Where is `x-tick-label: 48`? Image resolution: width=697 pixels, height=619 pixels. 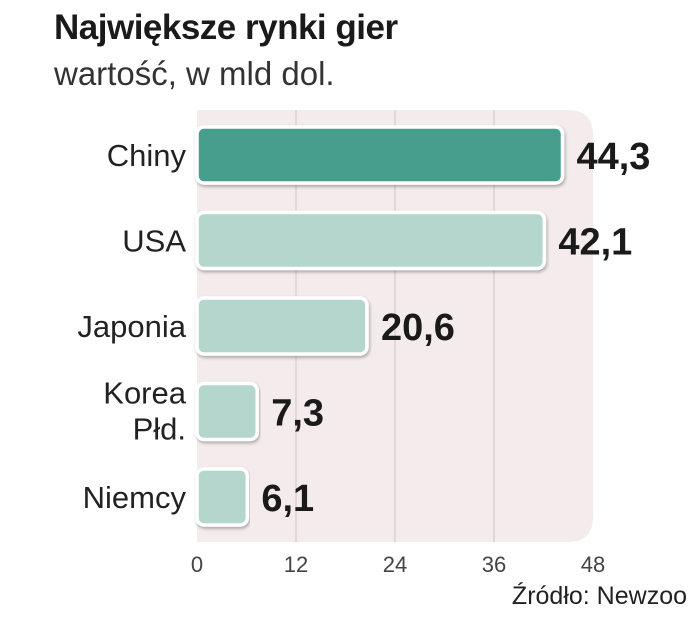
x-tick-label: 48 is located at coordinates (593, 564).